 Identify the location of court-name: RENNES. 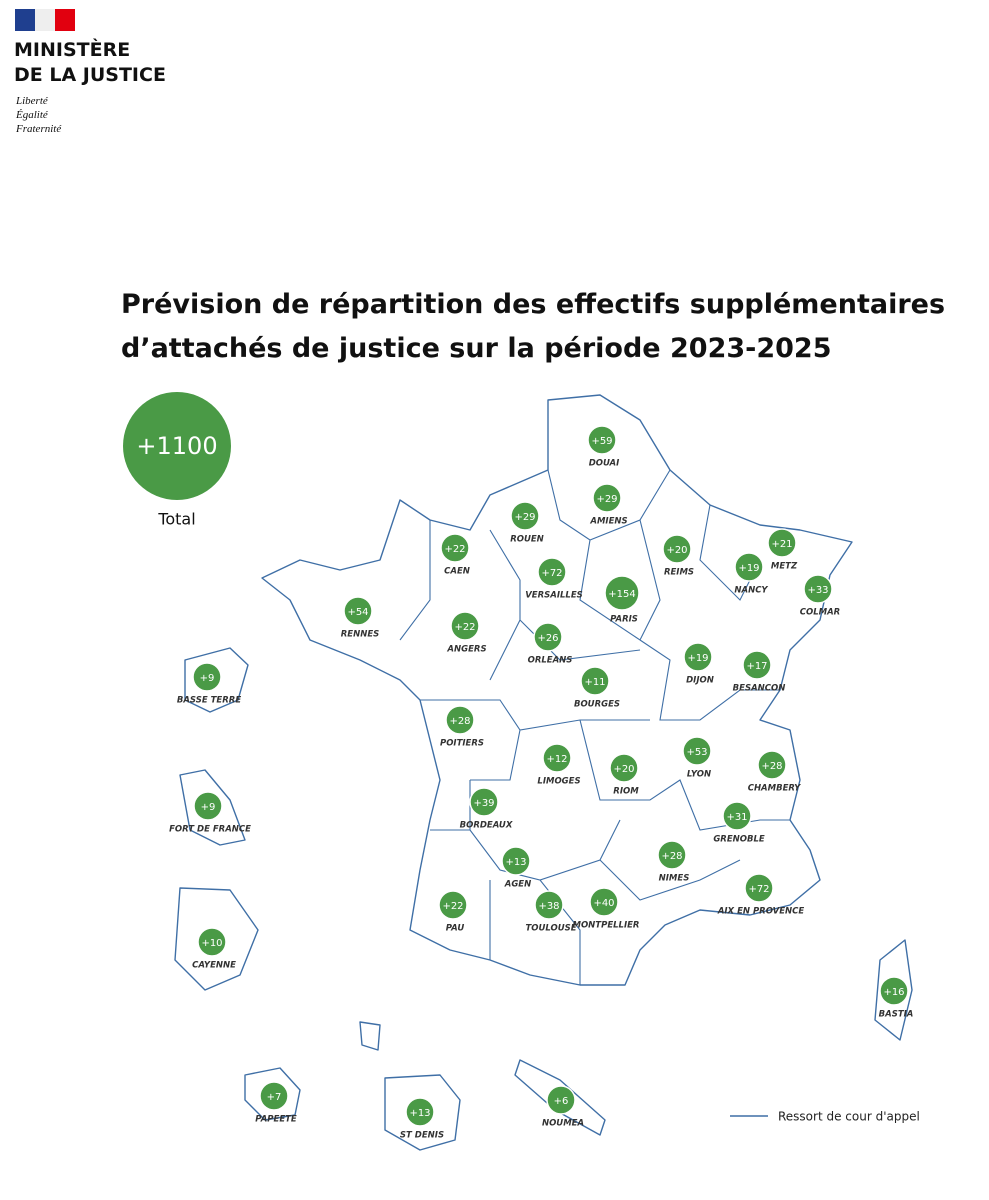
(360, 635).